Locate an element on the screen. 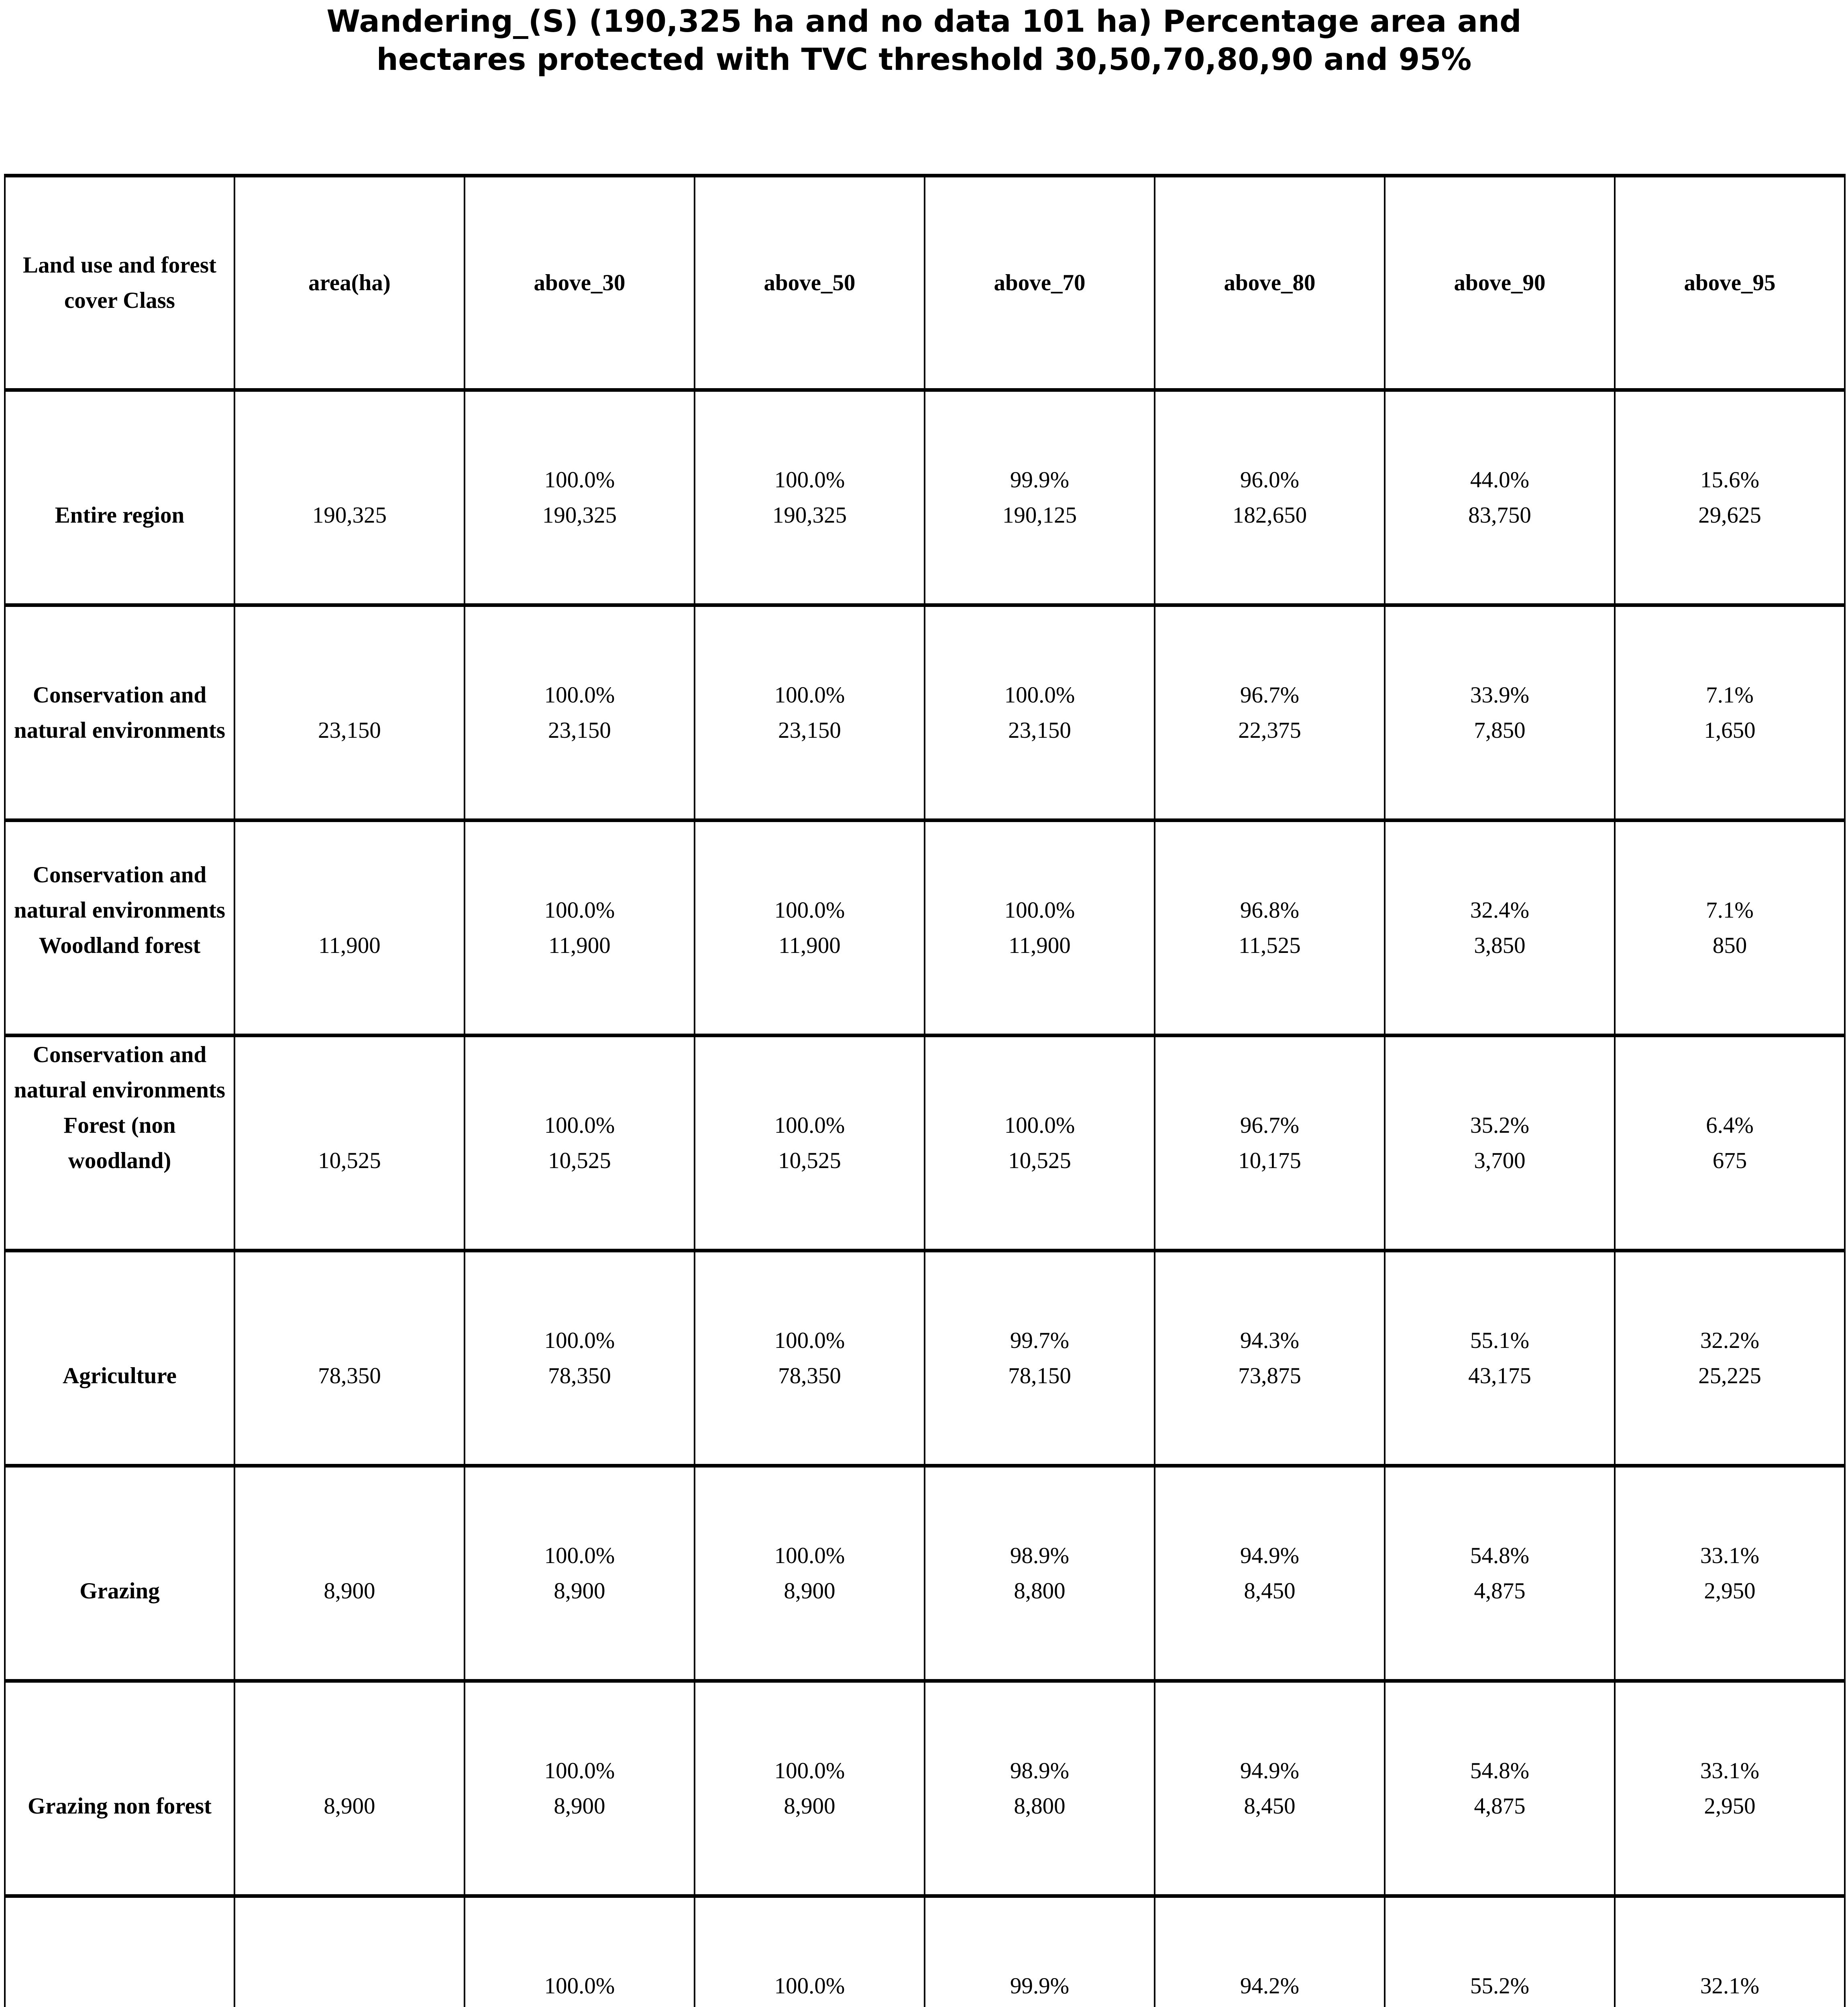 The image size is (1848, 2007). column-header-label: above_95 is located at coordinates (1730, 282).